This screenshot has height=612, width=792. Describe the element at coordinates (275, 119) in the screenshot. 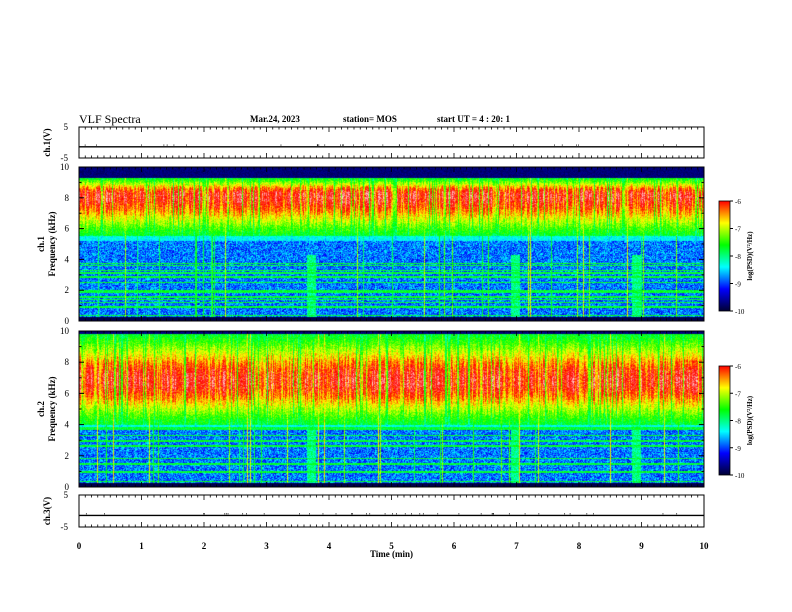

I see `date-label: Mar.24, 2023` at that location.